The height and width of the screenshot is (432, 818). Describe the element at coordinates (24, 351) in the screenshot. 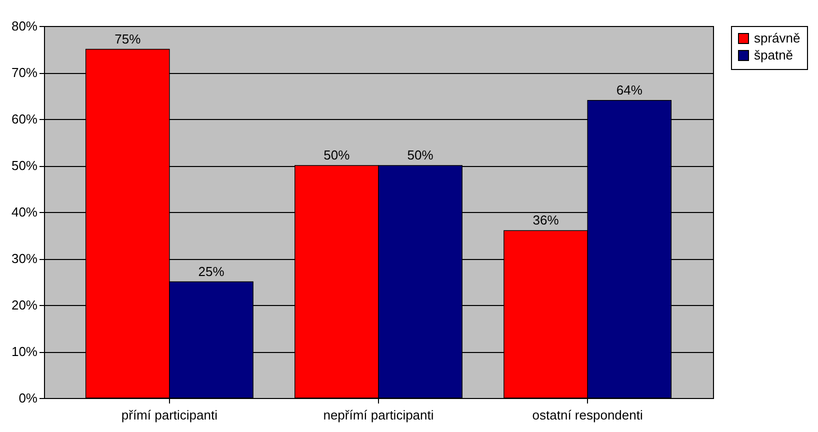

I see `y-tick-label: 10%` at that location.